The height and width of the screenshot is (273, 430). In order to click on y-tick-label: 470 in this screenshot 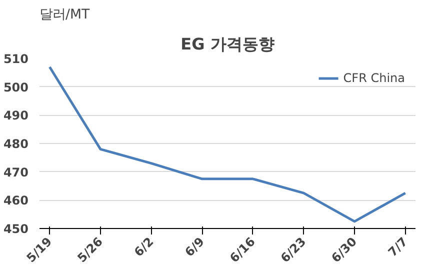, I will do `click(16, 172)`.